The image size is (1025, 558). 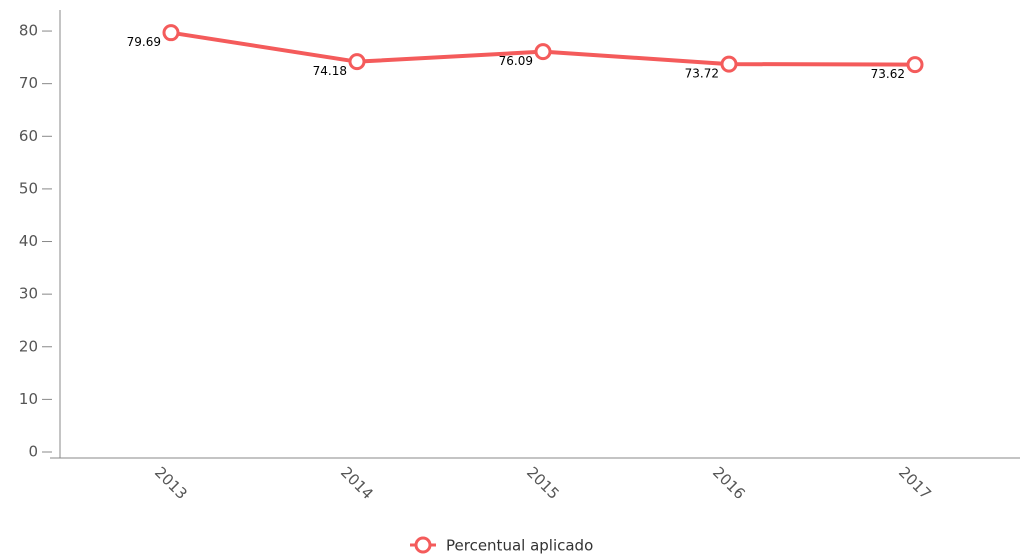 What do you see at coordinates (702, 74) in the screenshot?
I see `data-label: 73.72` at bounding box center [702, 74].